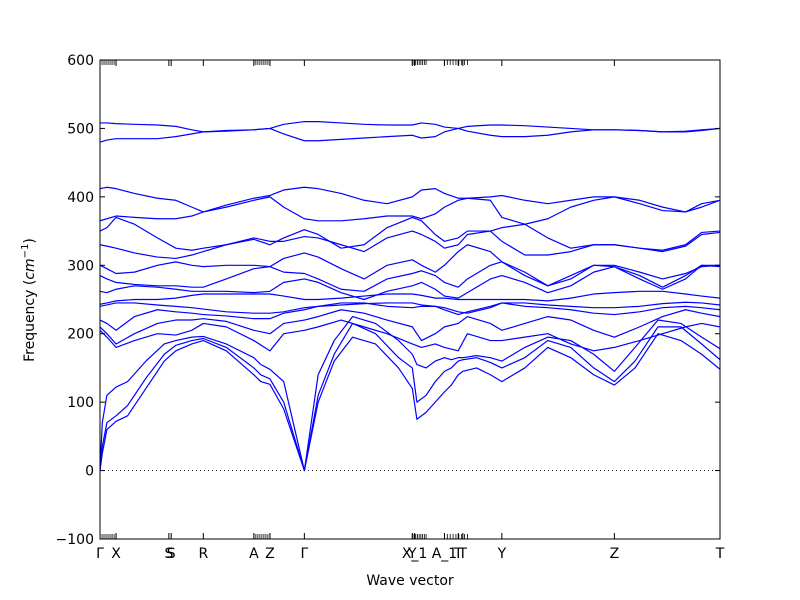  What do you see at coordinates (30, 321) in the screenshot?
I see `y-axis-label-main: Frequency (` at bounding box center [30, 321].